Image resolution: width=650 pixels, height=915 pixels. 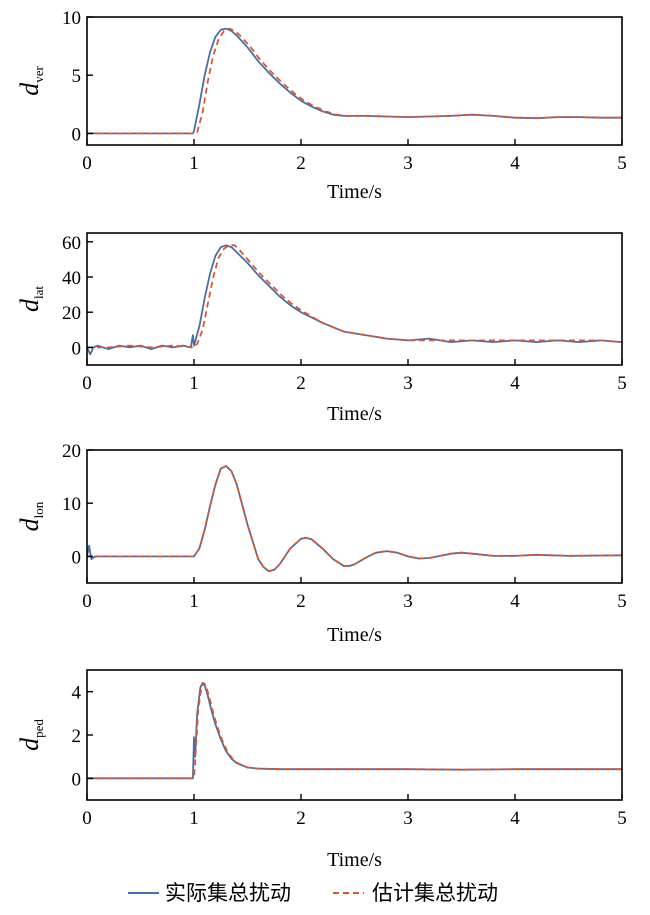 I want to click on y-axis-label-subscript: ver, so click(x=38, y=74).